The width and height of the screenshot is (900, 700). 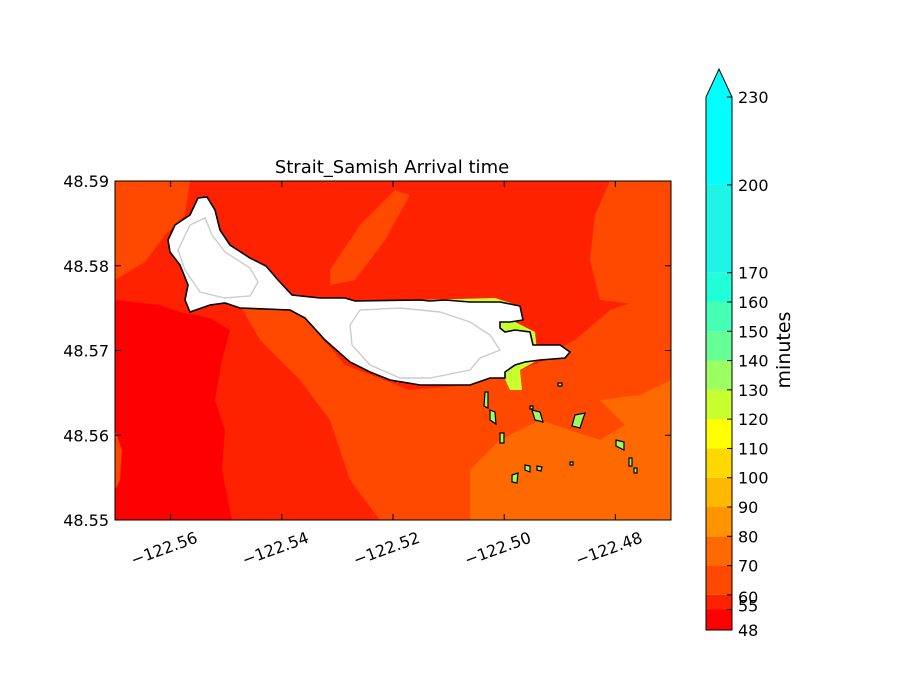 I want to click on region-east-band, so click(x=630, y=243).